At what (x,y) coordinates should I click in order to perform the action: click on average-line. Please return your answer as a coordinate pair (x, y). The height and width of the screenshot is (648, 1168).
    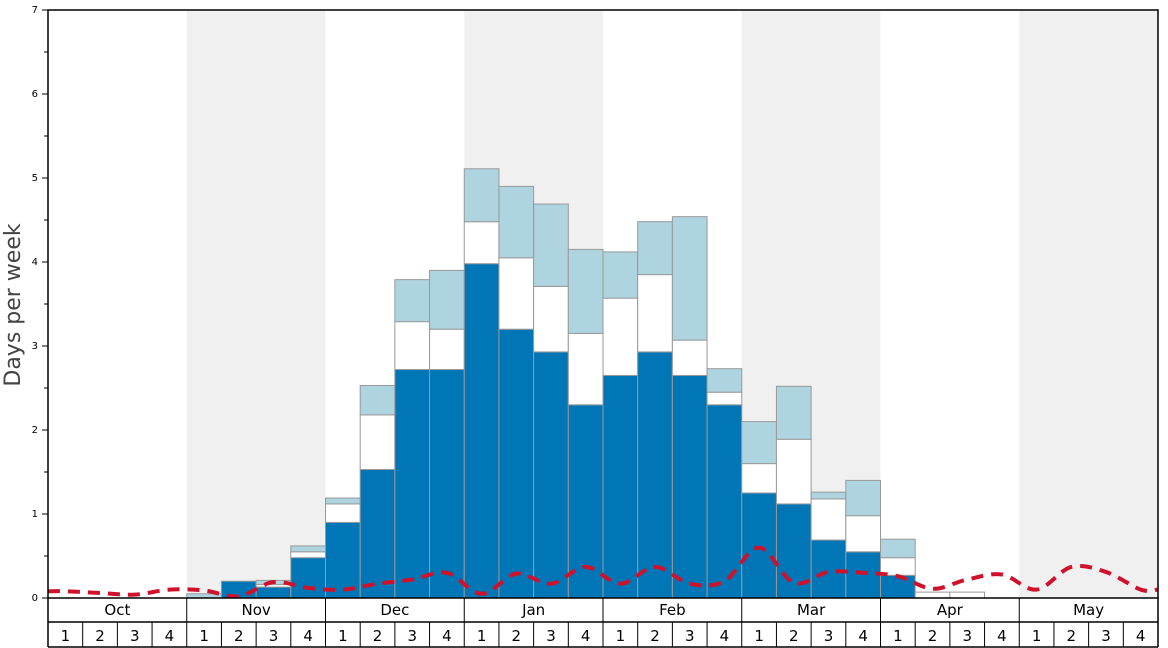
    Looking at the image, I should click on (603, 572).